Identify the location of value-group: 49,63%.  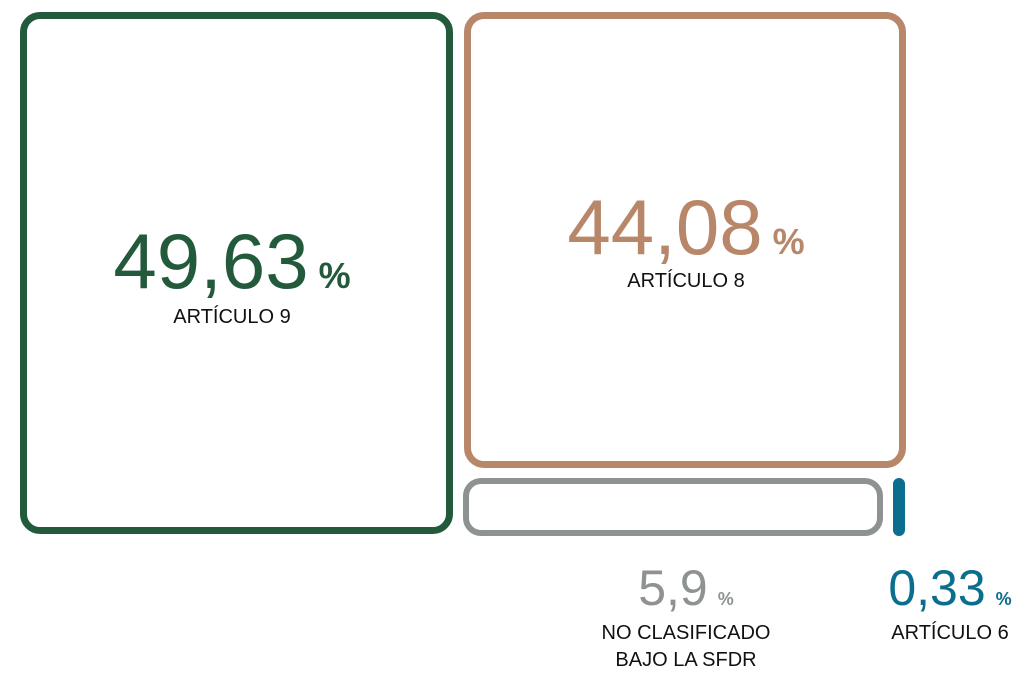
(231, 261).